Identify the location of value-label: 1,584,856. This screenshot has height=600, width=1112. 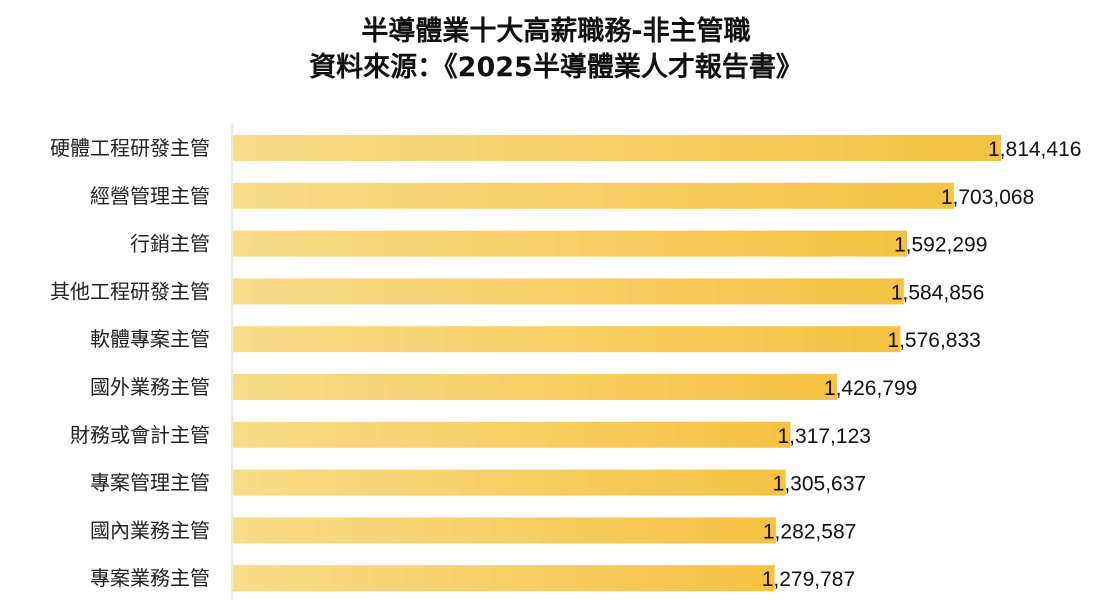
(937, 292).